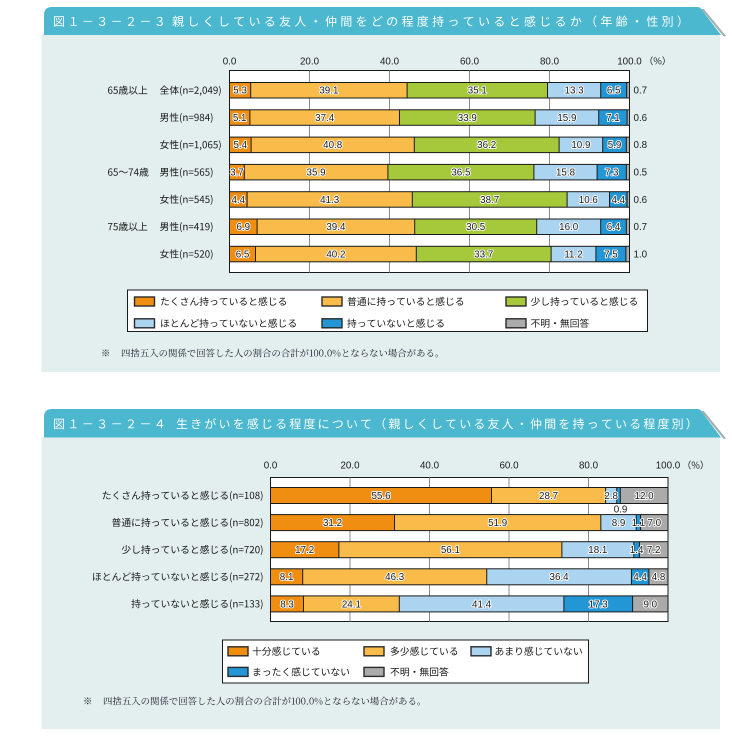 The image size is (732, 746). What do you see at coordinates (654, 523) in the screenshot?
I see `svg-text: 7.0` at bounding box center [654, 523].